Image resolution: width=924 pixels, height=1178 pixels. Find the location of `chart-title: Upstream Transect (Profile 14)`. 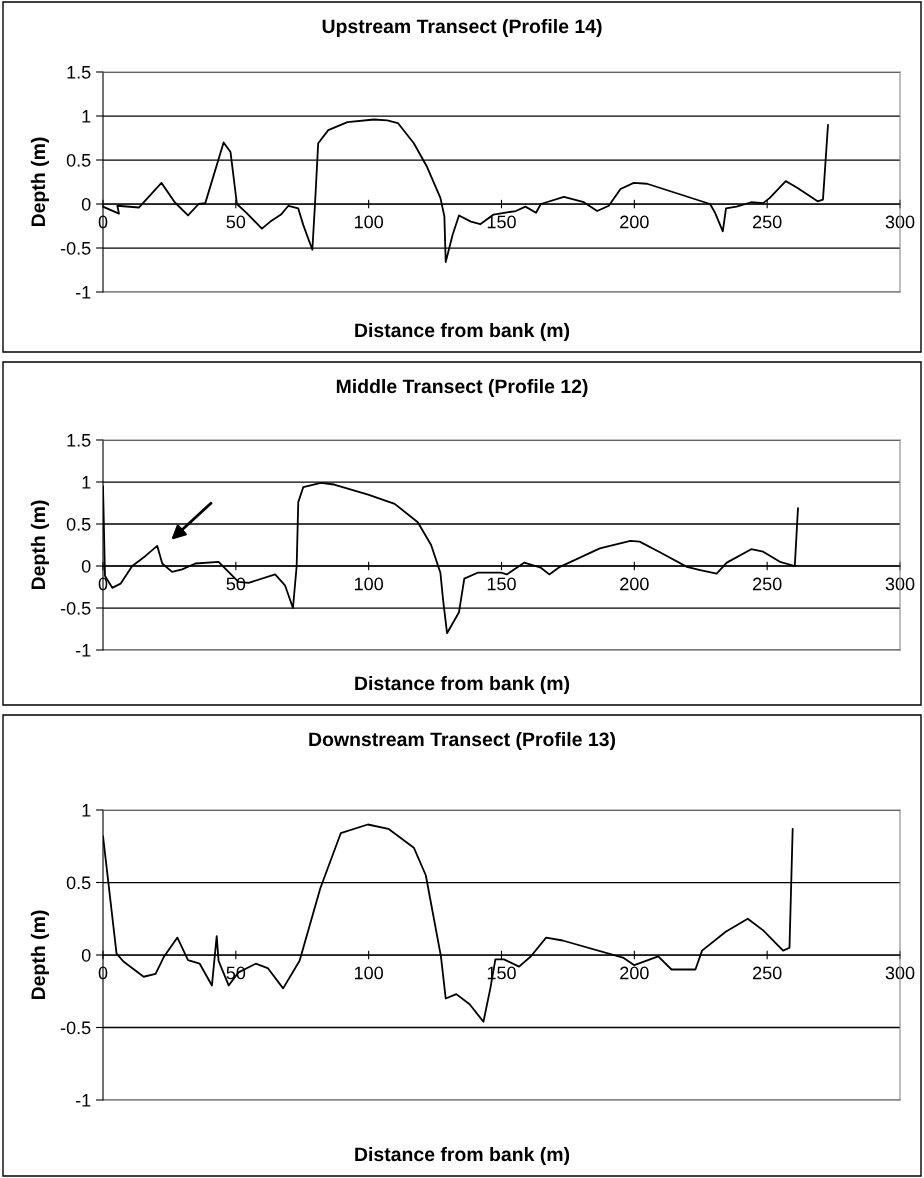

chart-title: Upstream Transect (Profile 14) is located at coordinates (462, 28).